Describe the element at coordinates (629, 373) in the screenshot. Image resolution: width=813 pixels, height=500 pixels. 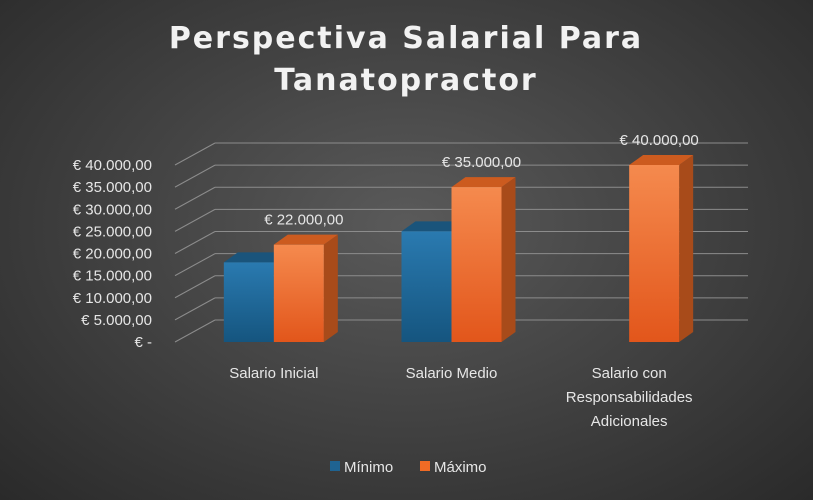
I see `x-tick-label: Salario con` at that location.